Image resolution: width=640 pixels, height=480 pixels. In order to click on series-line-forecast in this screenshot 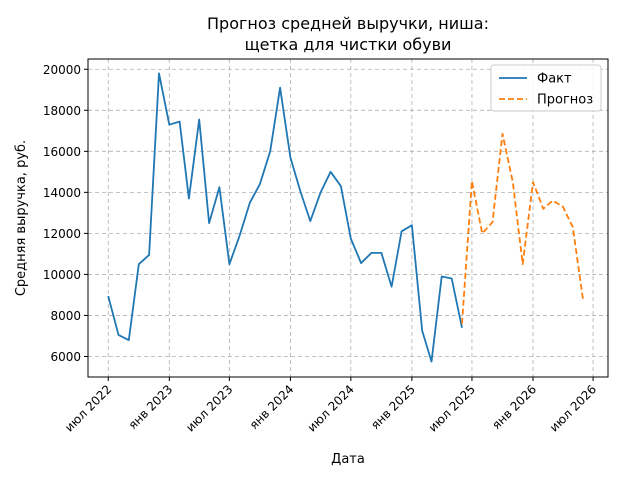, I will do `click(522, 228)`.